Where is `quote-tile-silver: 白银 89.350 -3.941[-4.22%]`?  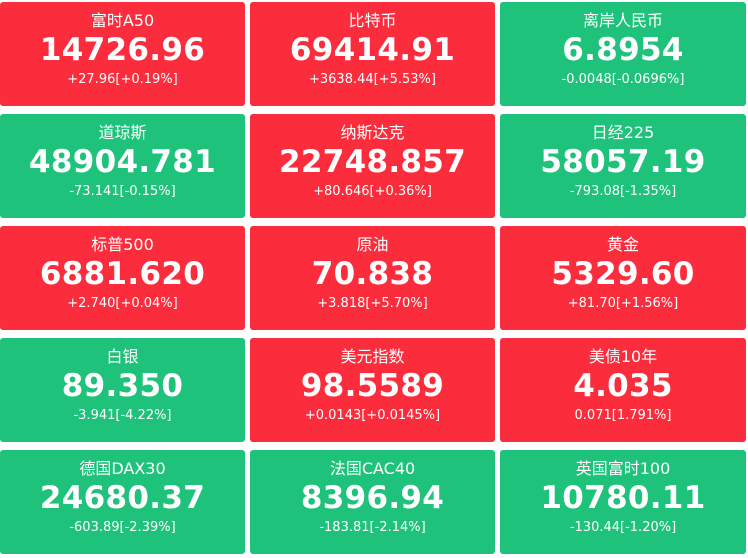
quote-tile-silver: 白银 89.350 -3.941[-4.22%] is located at coordinates (122, 390).